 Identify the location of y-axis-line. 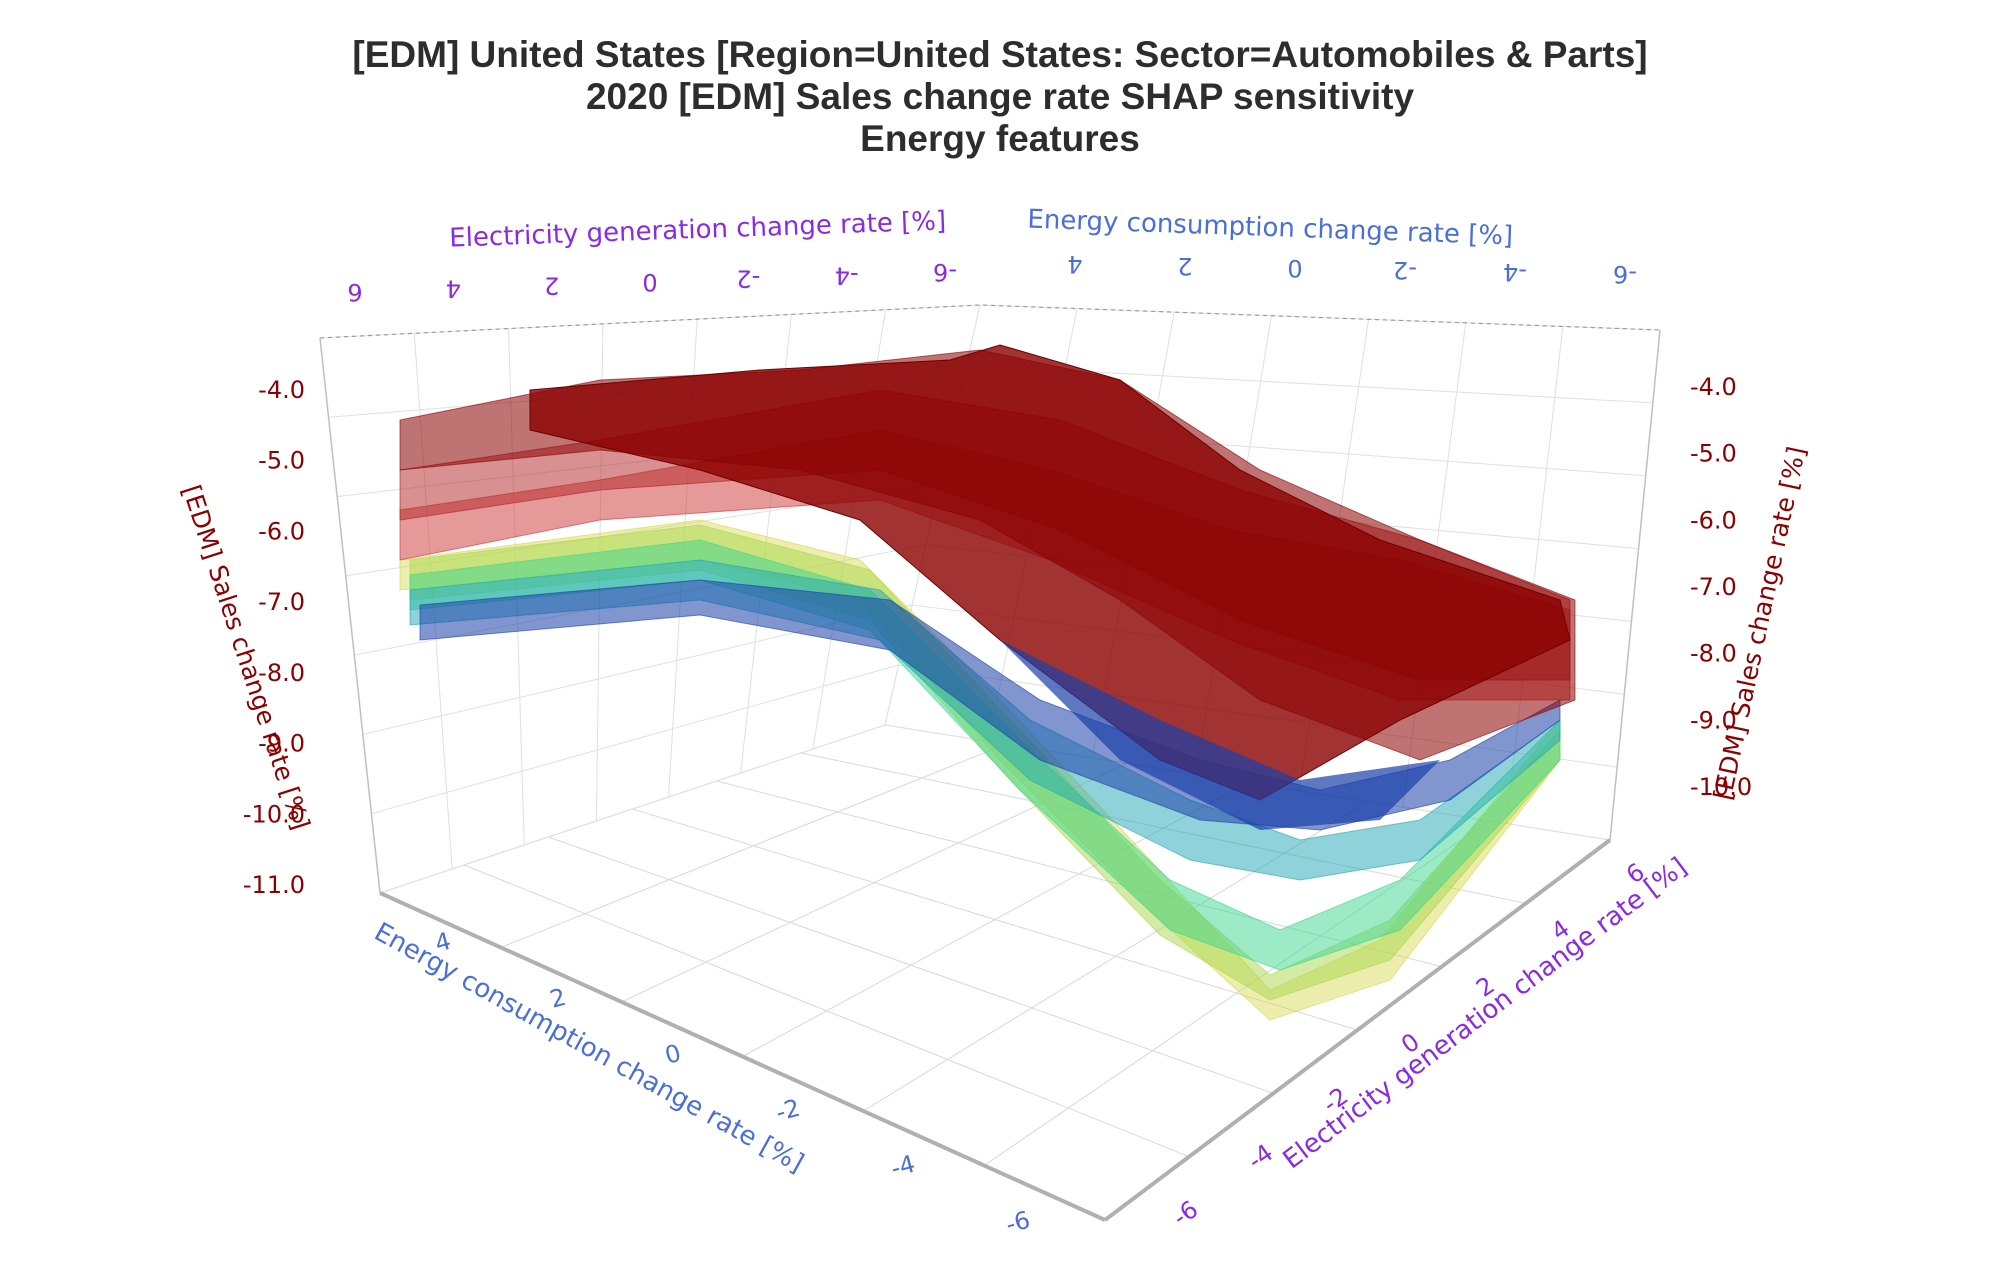
(1357, 1030).